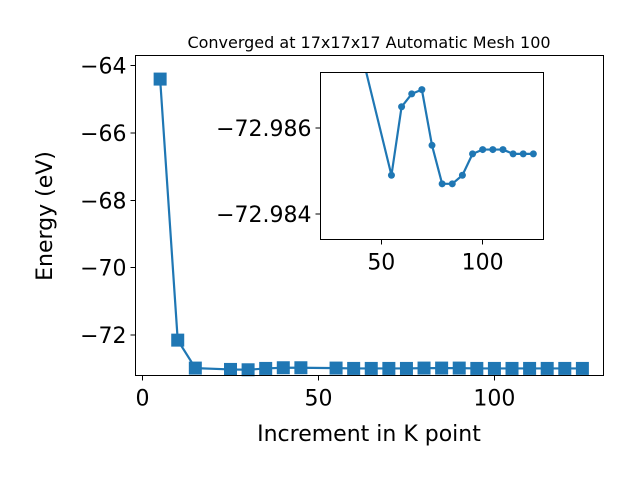  What do you see at coordinates (318, 399) in the screenshot?
I see `main-x-tick-label: 50` at bounding box center [318, 399].